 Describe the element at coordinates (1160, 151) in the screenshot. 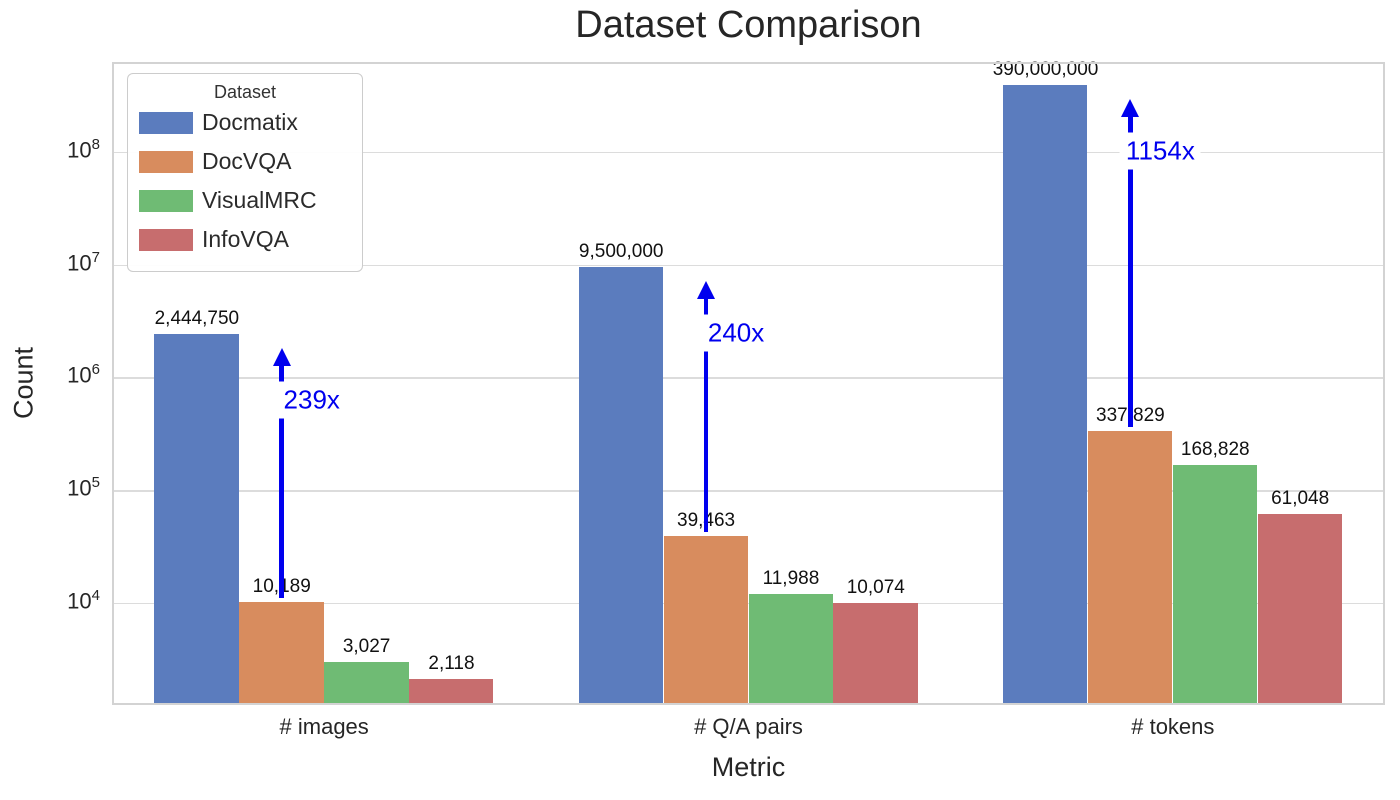

I see `multiplier-annotation: 1154x` at that location.